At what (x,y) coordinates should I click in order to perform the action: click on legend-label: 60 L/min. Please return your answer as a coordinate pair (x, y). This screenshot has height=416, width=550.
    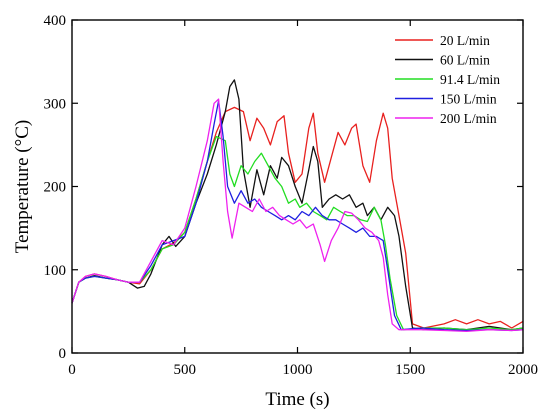
    Looking at the image, I should click on (465, 60).